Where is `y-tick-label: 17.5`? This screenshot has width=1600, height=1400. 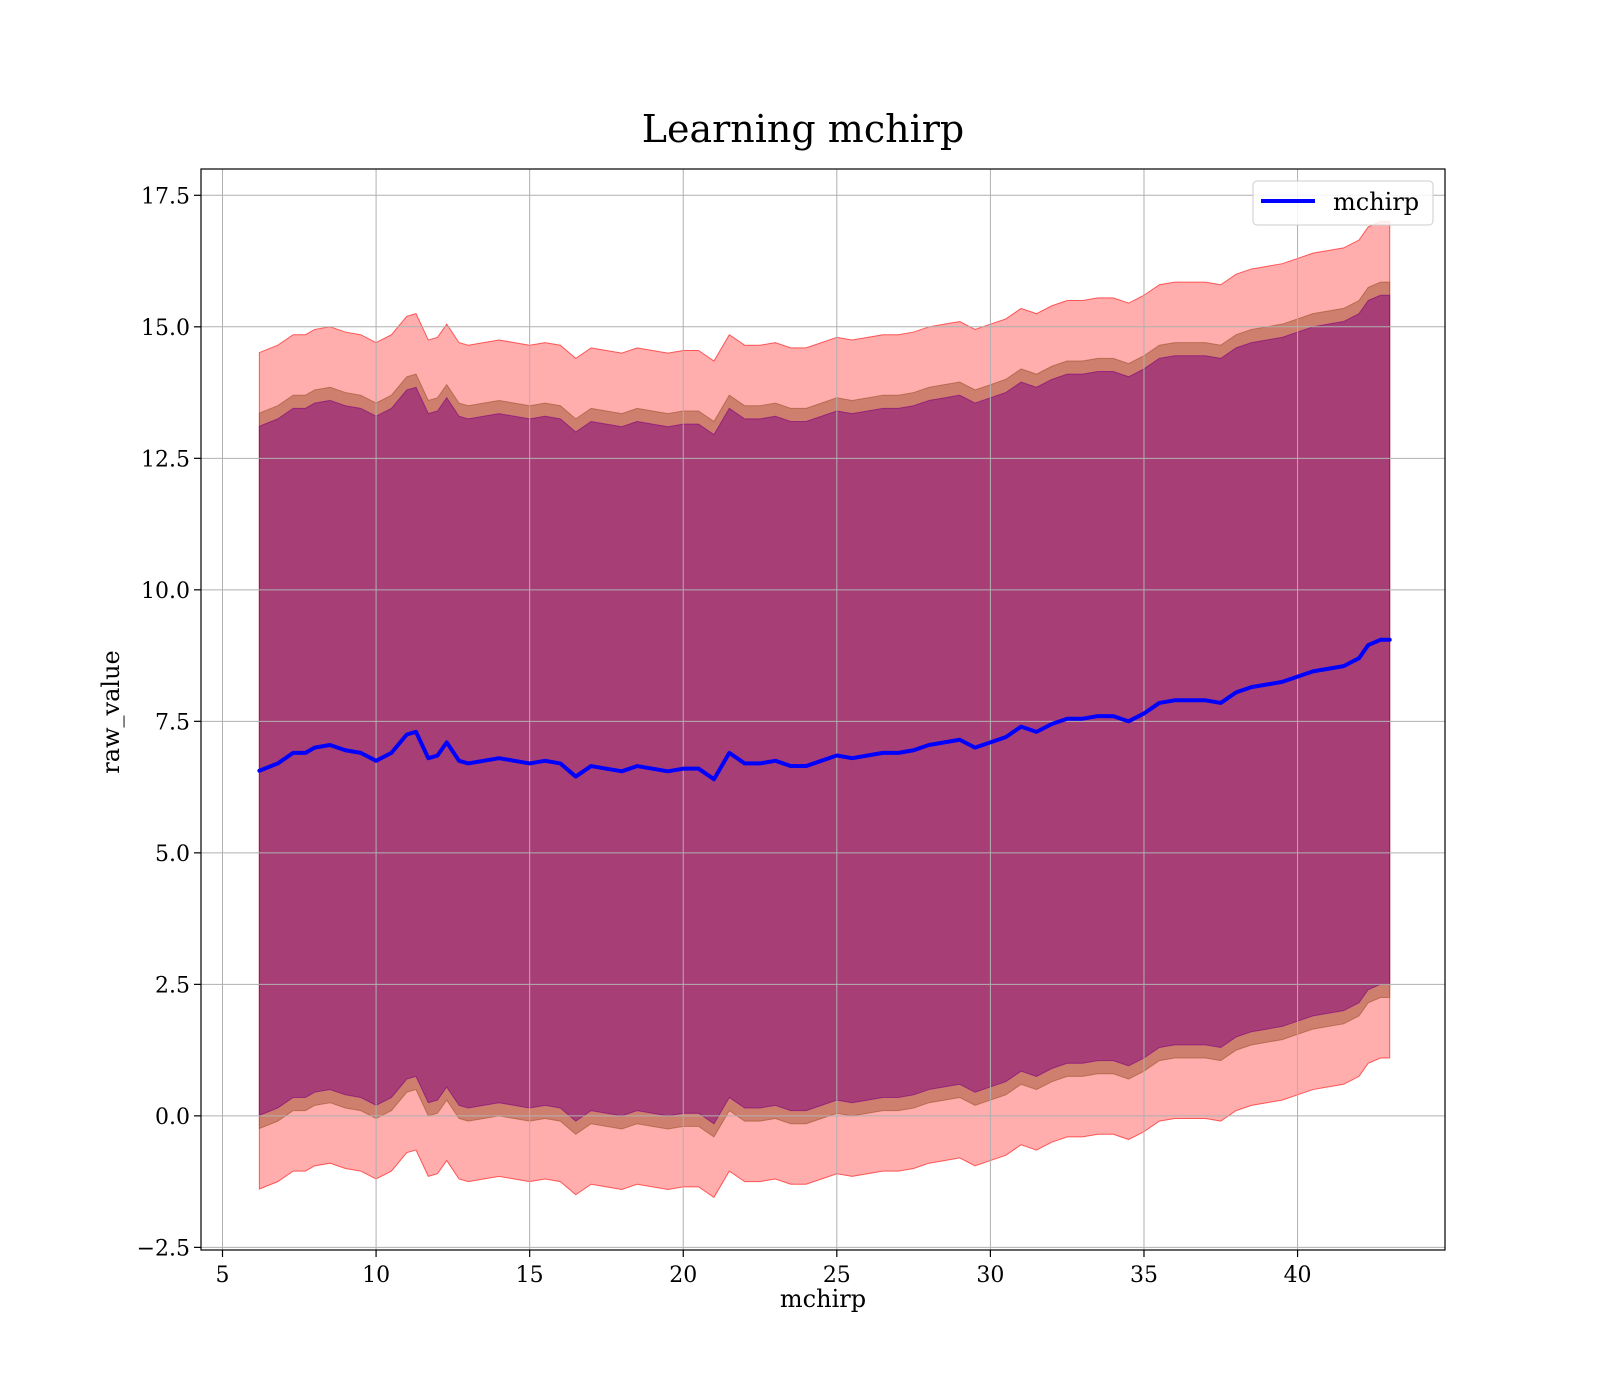
y-tick-label: 17.5 is located at coordinates (165, 196).